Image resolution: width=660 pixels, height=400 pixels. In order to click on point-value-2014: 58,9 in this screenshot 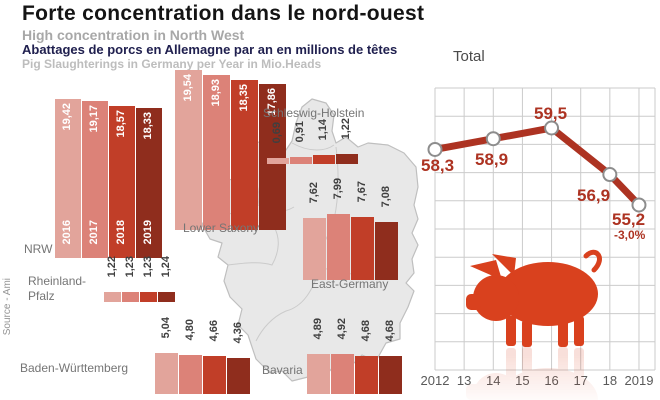, I will do `click(492, 159)`.